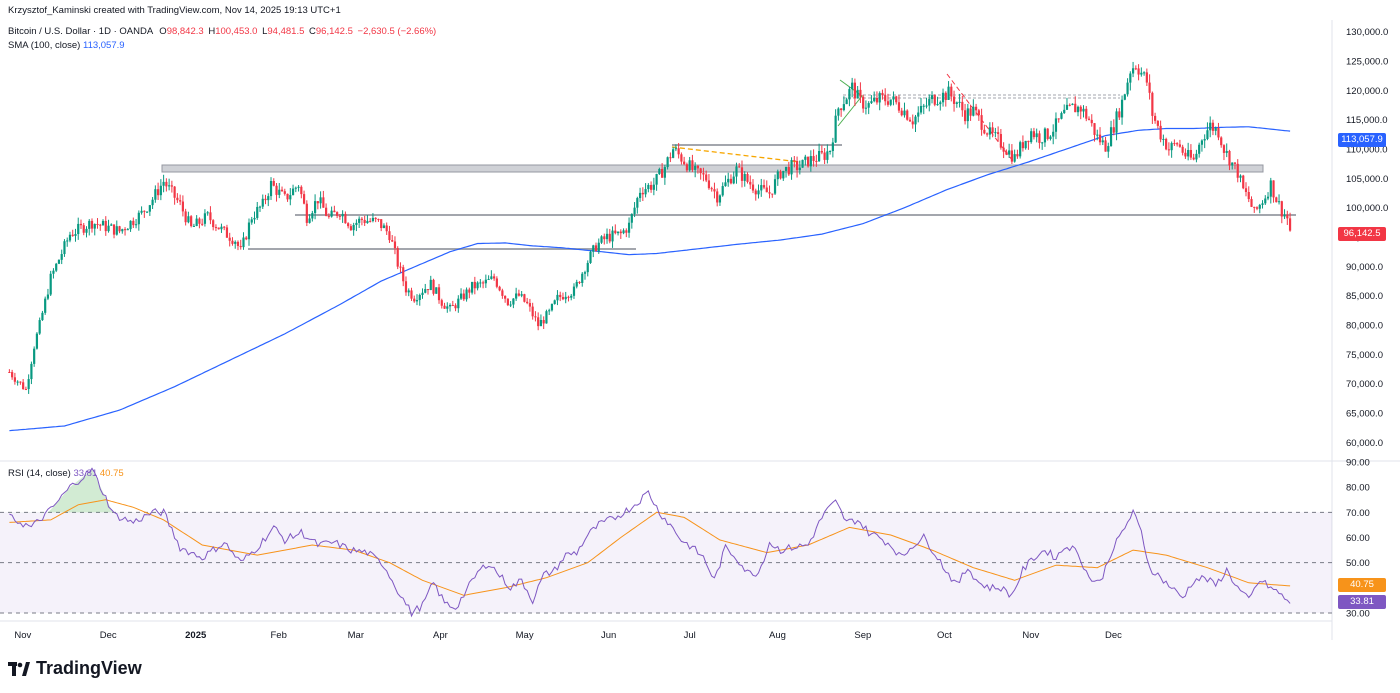  I want to click on symbol-label: Bitcoin / U.S. Dollar · 1D · OANDA, so click(80, 31).